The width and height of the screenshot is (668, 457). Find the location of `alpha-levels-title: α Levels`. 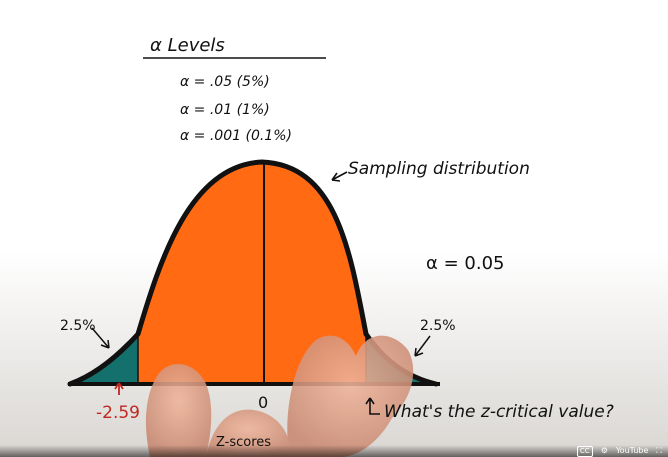

alpha-levels-title: α Levels is located at coordinates (187, 45).